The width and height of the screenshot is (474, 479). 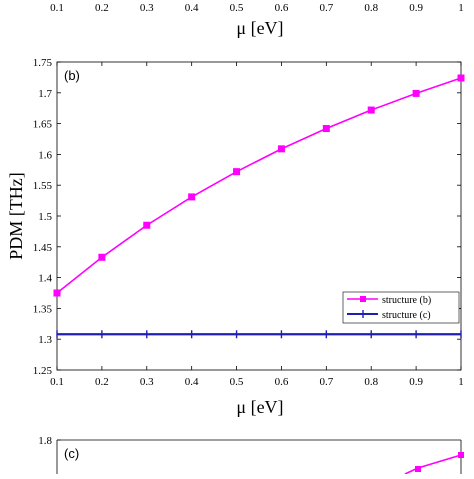 What do you see at coordinates (16, 216) in the screenshot?
I see `panel-b-y-axis-title: PDM [THz]` at bounding box center [16, 216].